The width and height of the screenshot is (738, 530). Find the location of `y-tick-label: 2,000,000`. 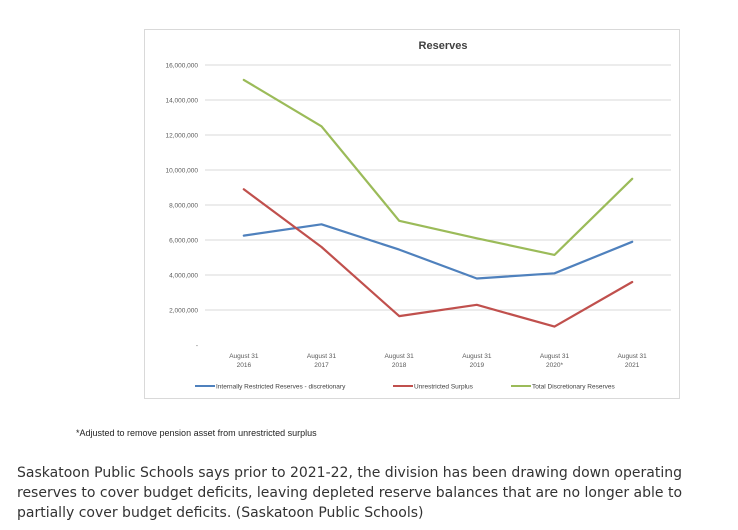

y-tick-label: 2,000,000 is located at coordinates (183, 311).